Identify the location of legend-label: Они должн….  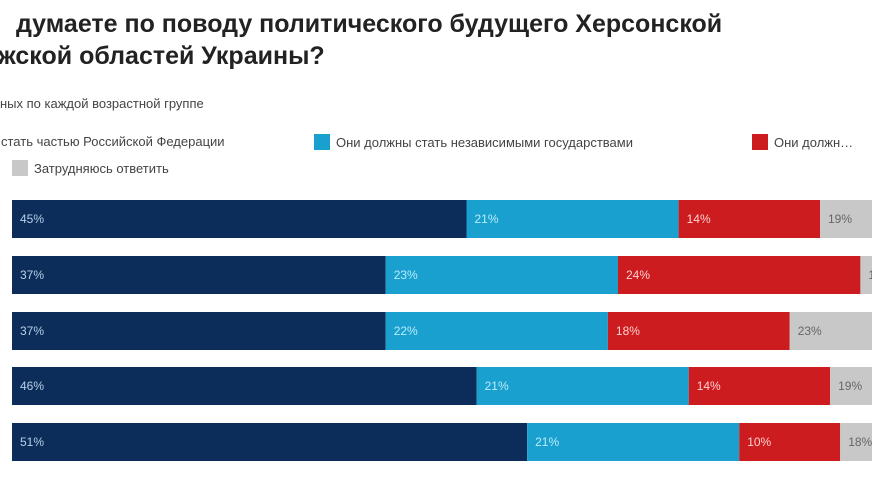
(814, 142).